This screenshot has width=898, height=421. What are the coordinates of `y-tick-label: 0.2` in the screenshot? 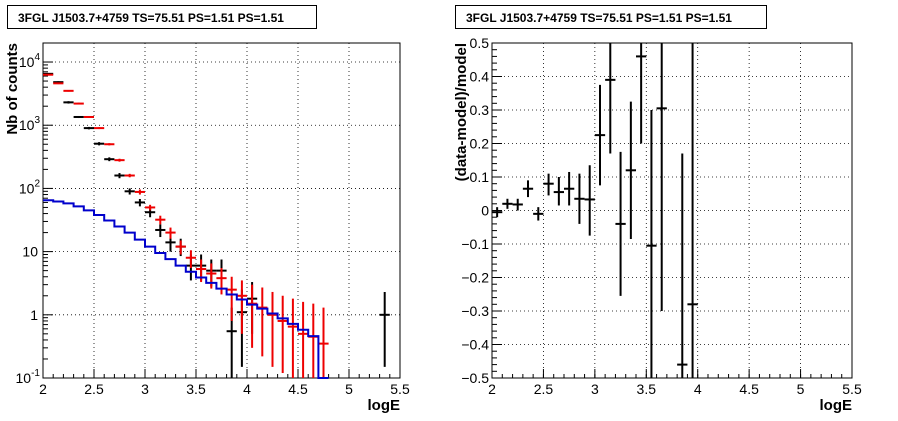 It's located at (480, 144).